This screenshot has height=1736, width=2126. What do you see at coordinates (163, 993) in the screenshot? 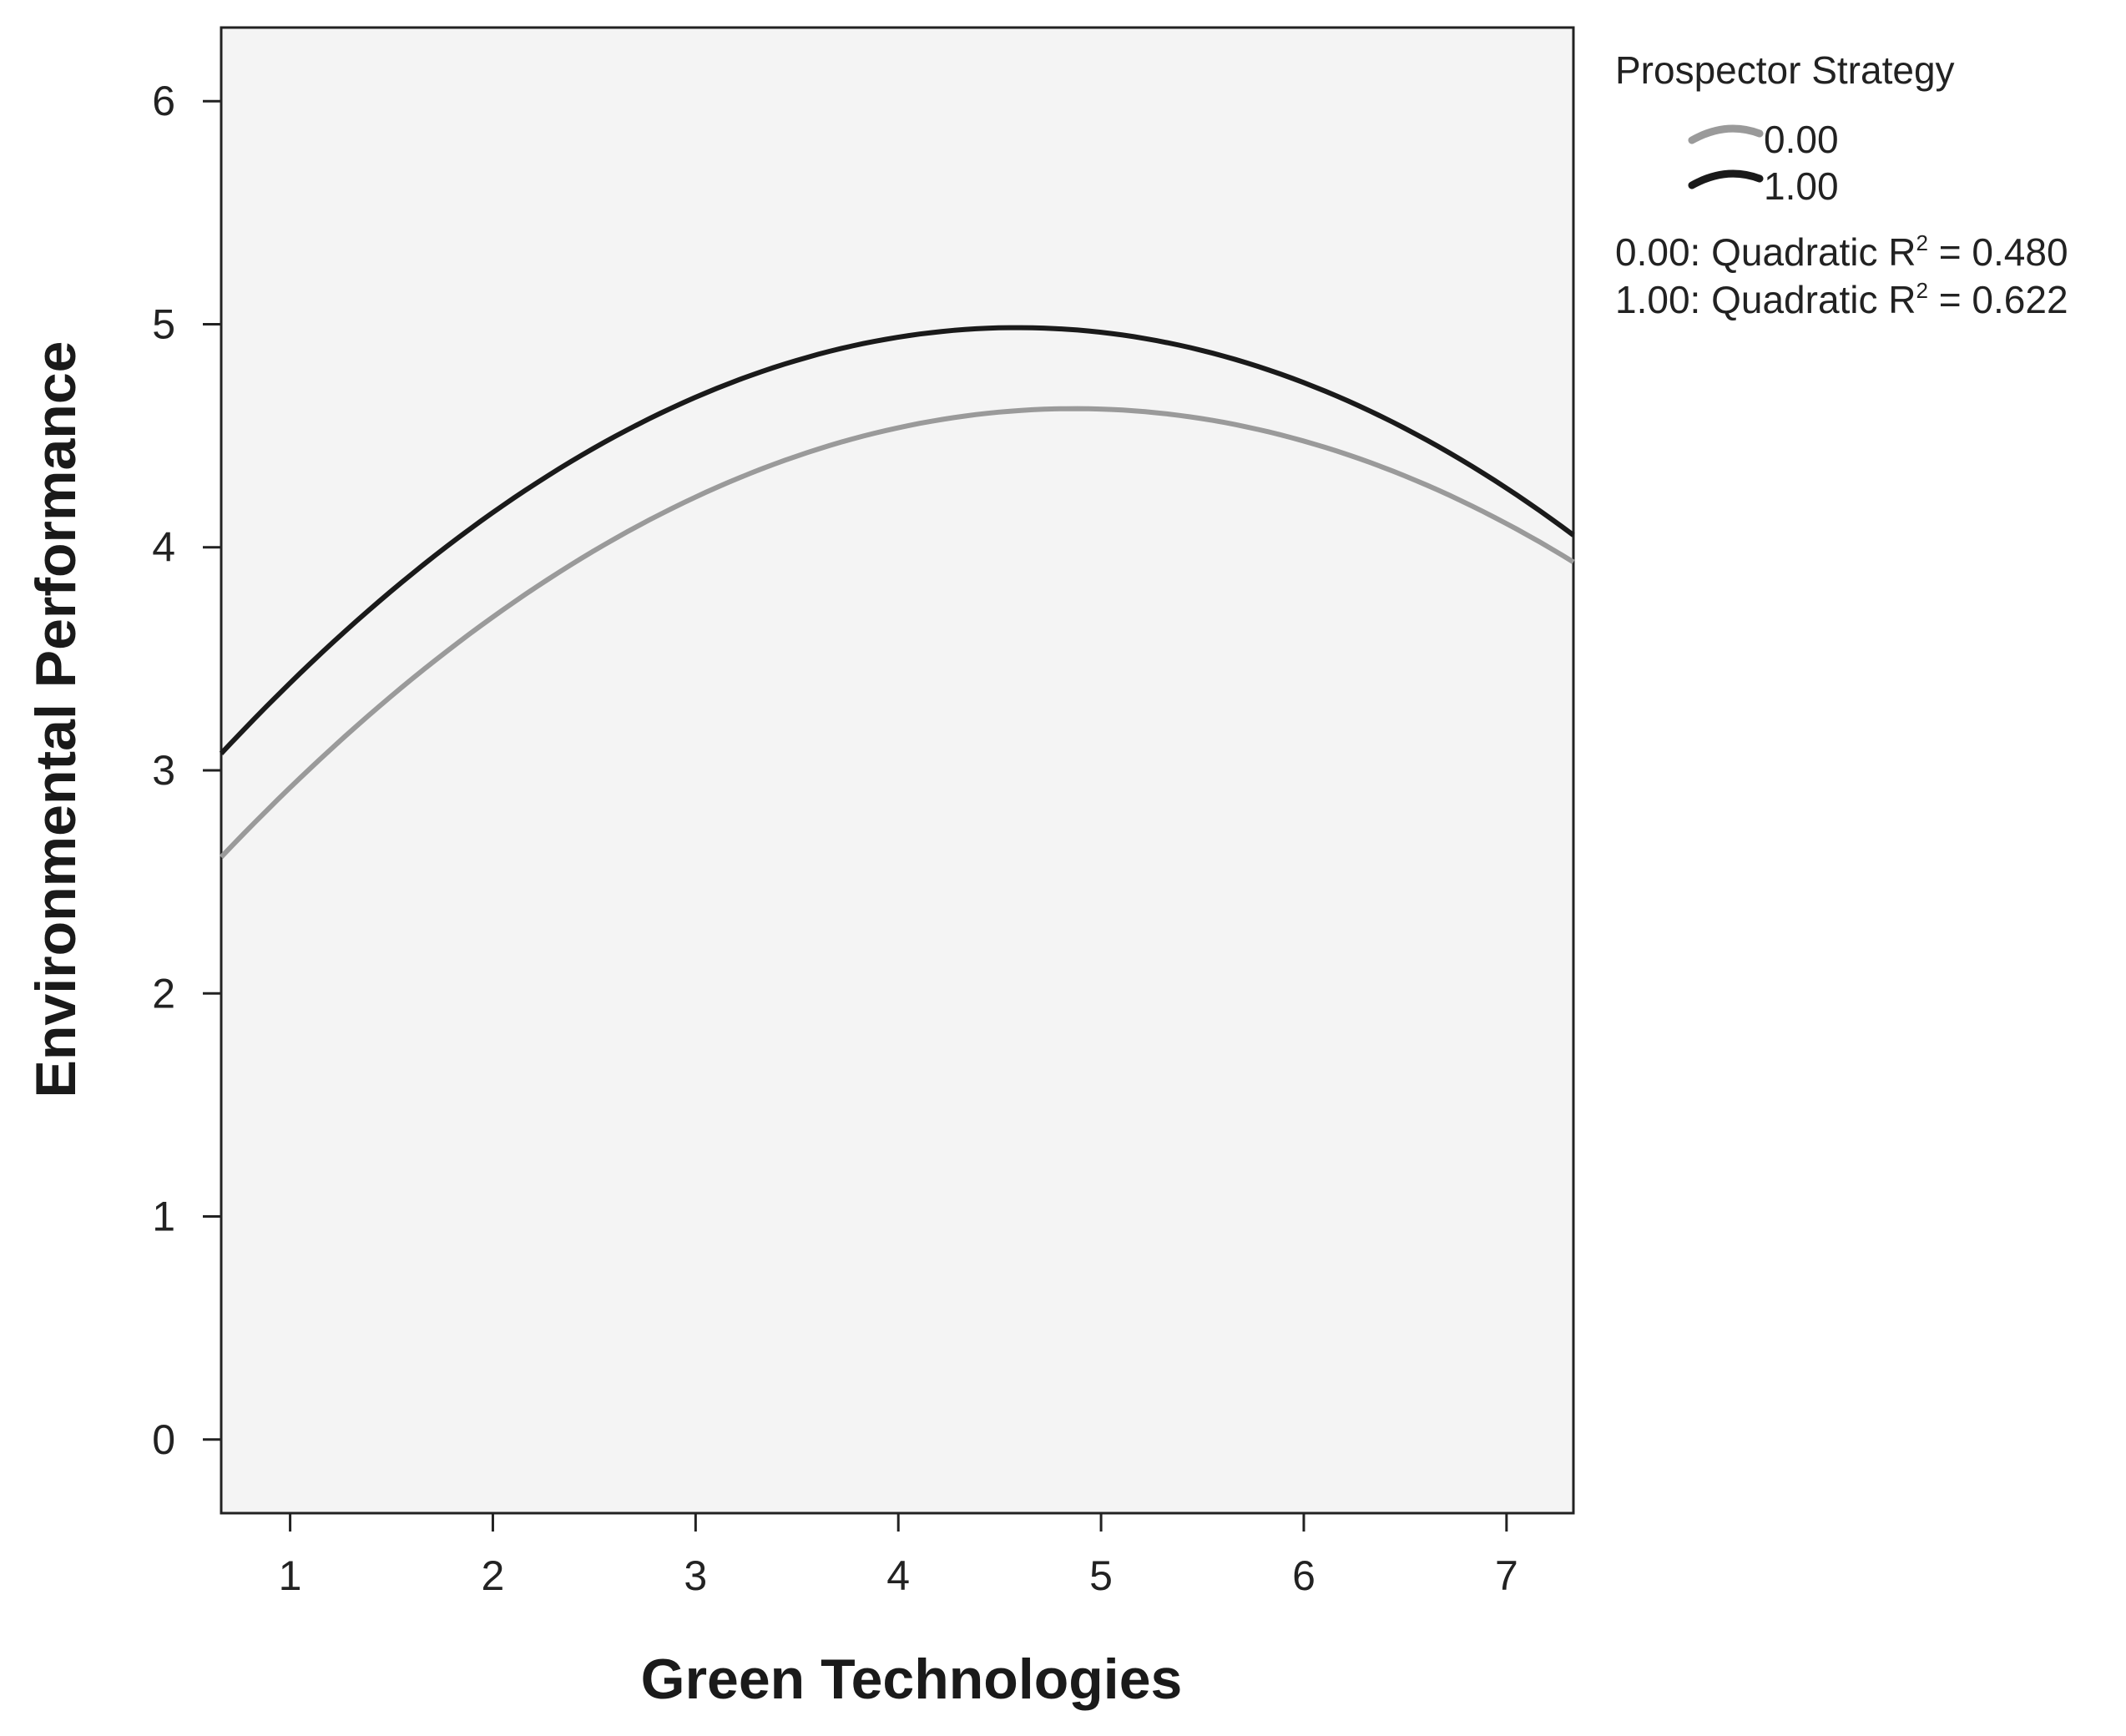
I see `y-tick-label-2: 2` at bounding box center [163, 993].